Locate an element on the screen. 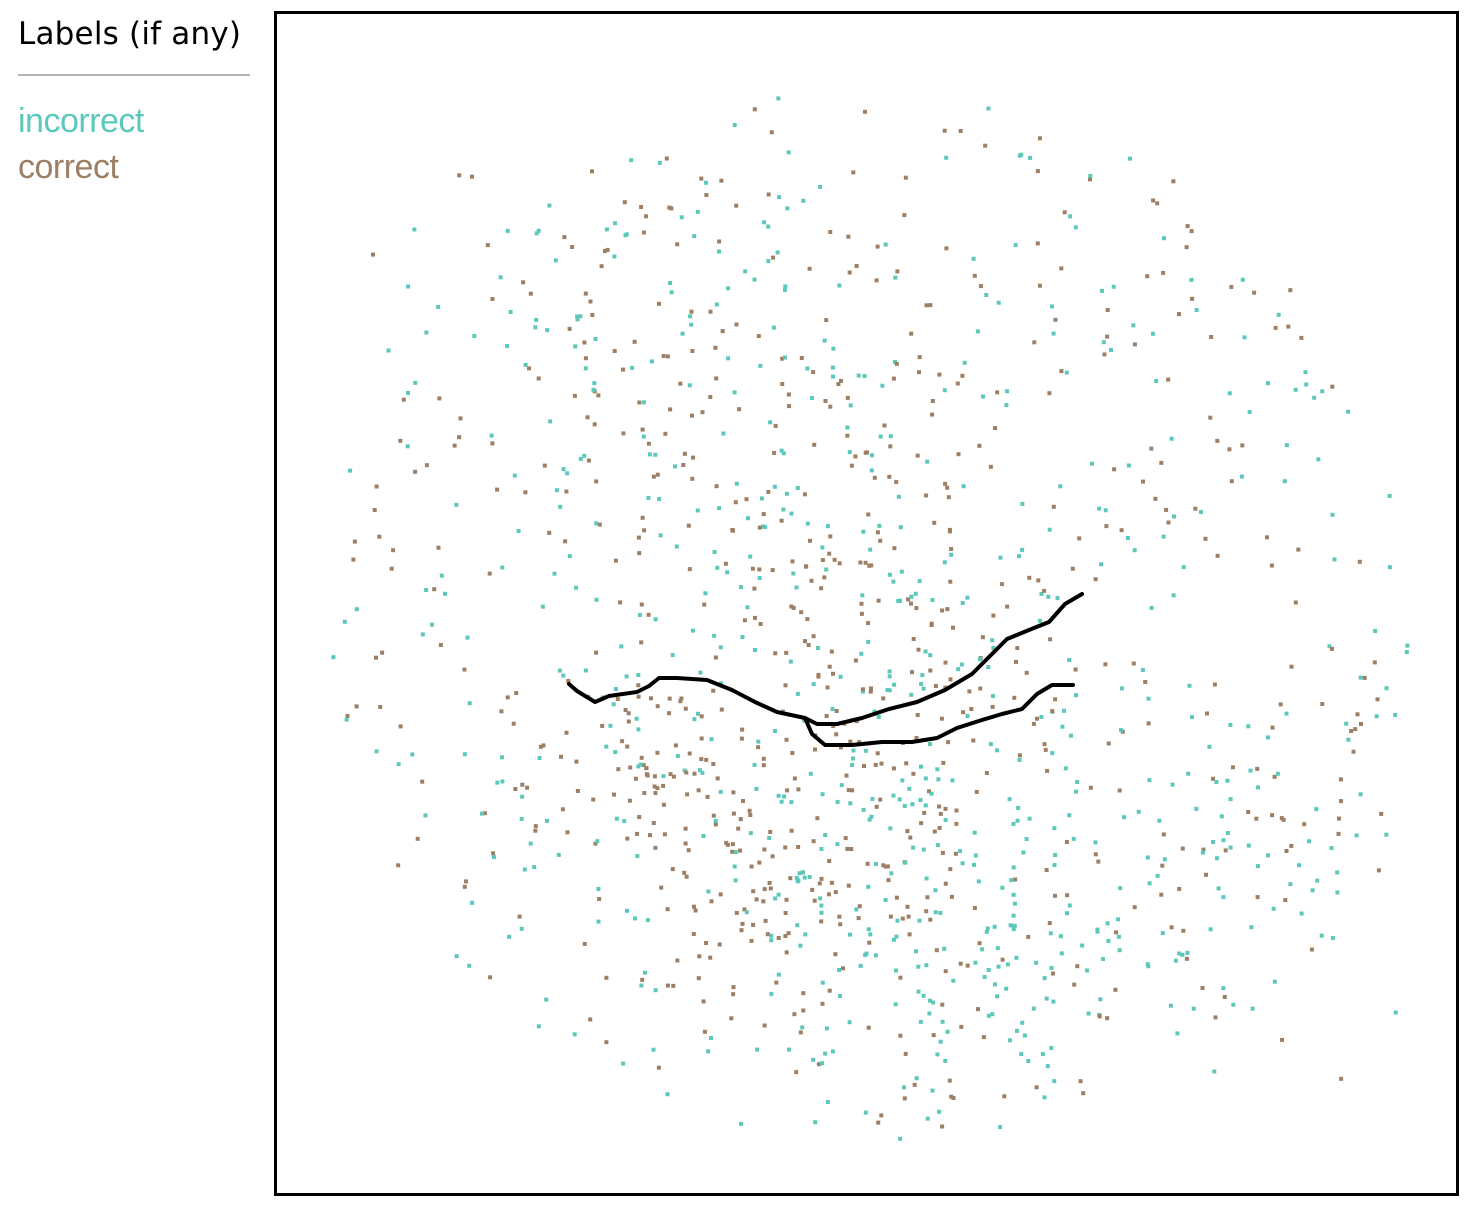 Image resolution: width=1472 pixels, height=1208 pixels. label-incorrect: incorrect is located at coordinates (81, 121).